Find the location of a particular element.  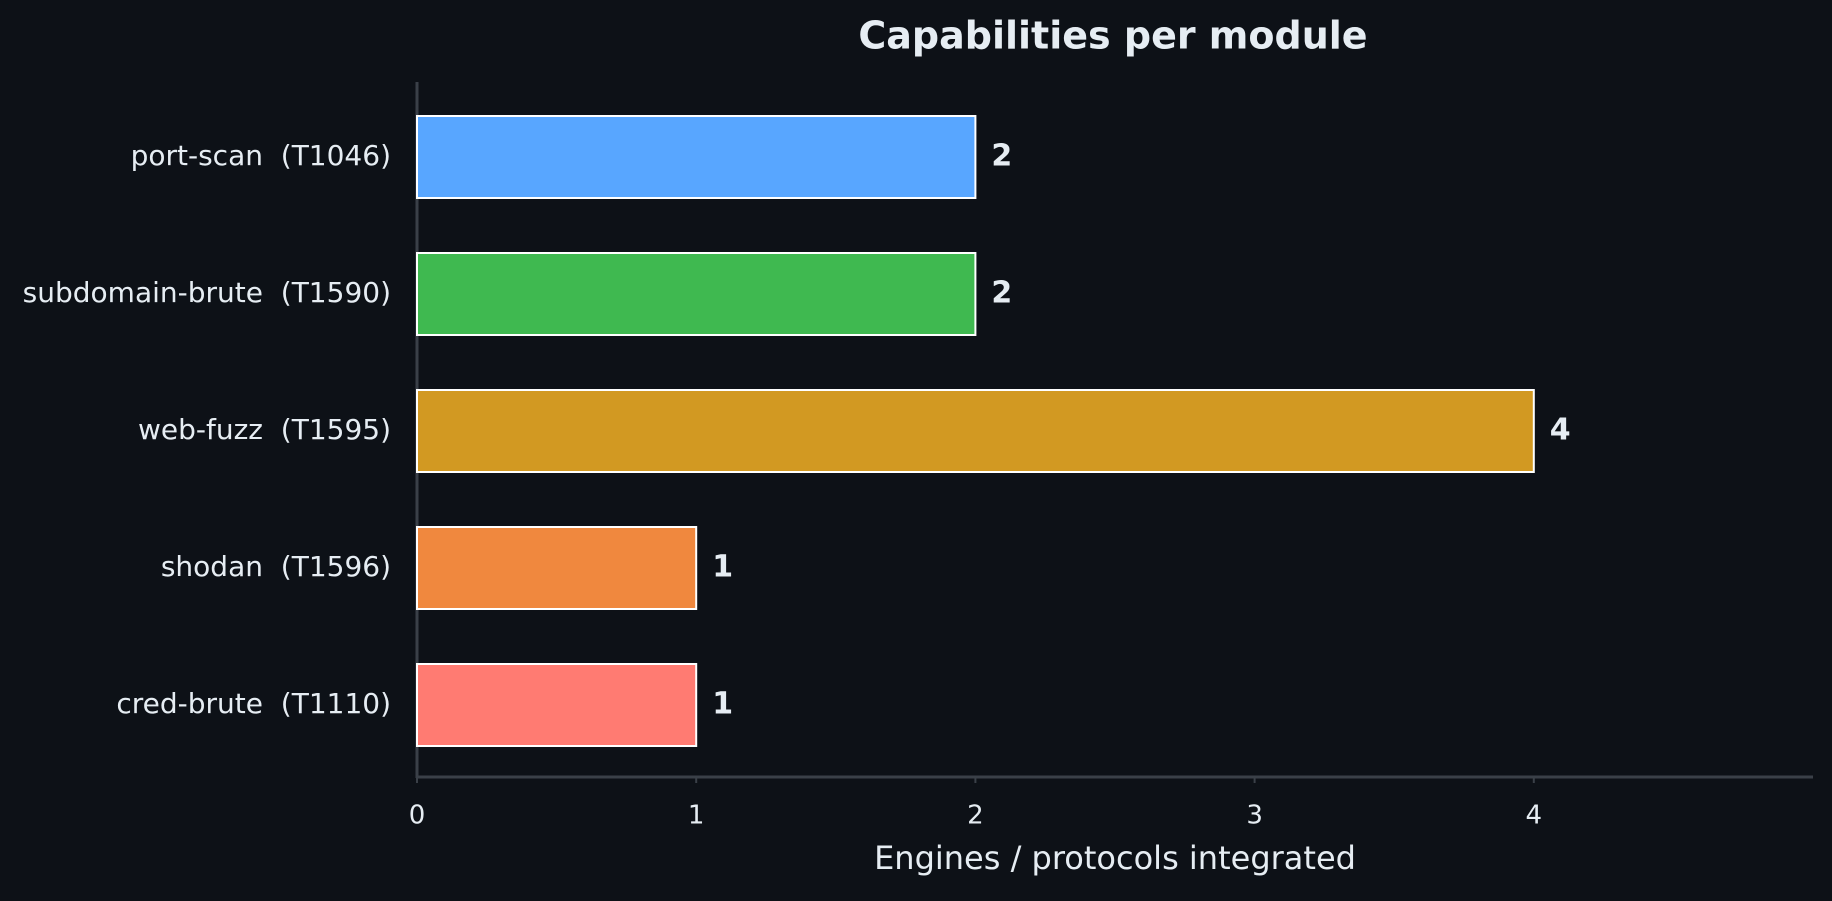

x-tick-label: 2 is located at coordinates (975, 816).